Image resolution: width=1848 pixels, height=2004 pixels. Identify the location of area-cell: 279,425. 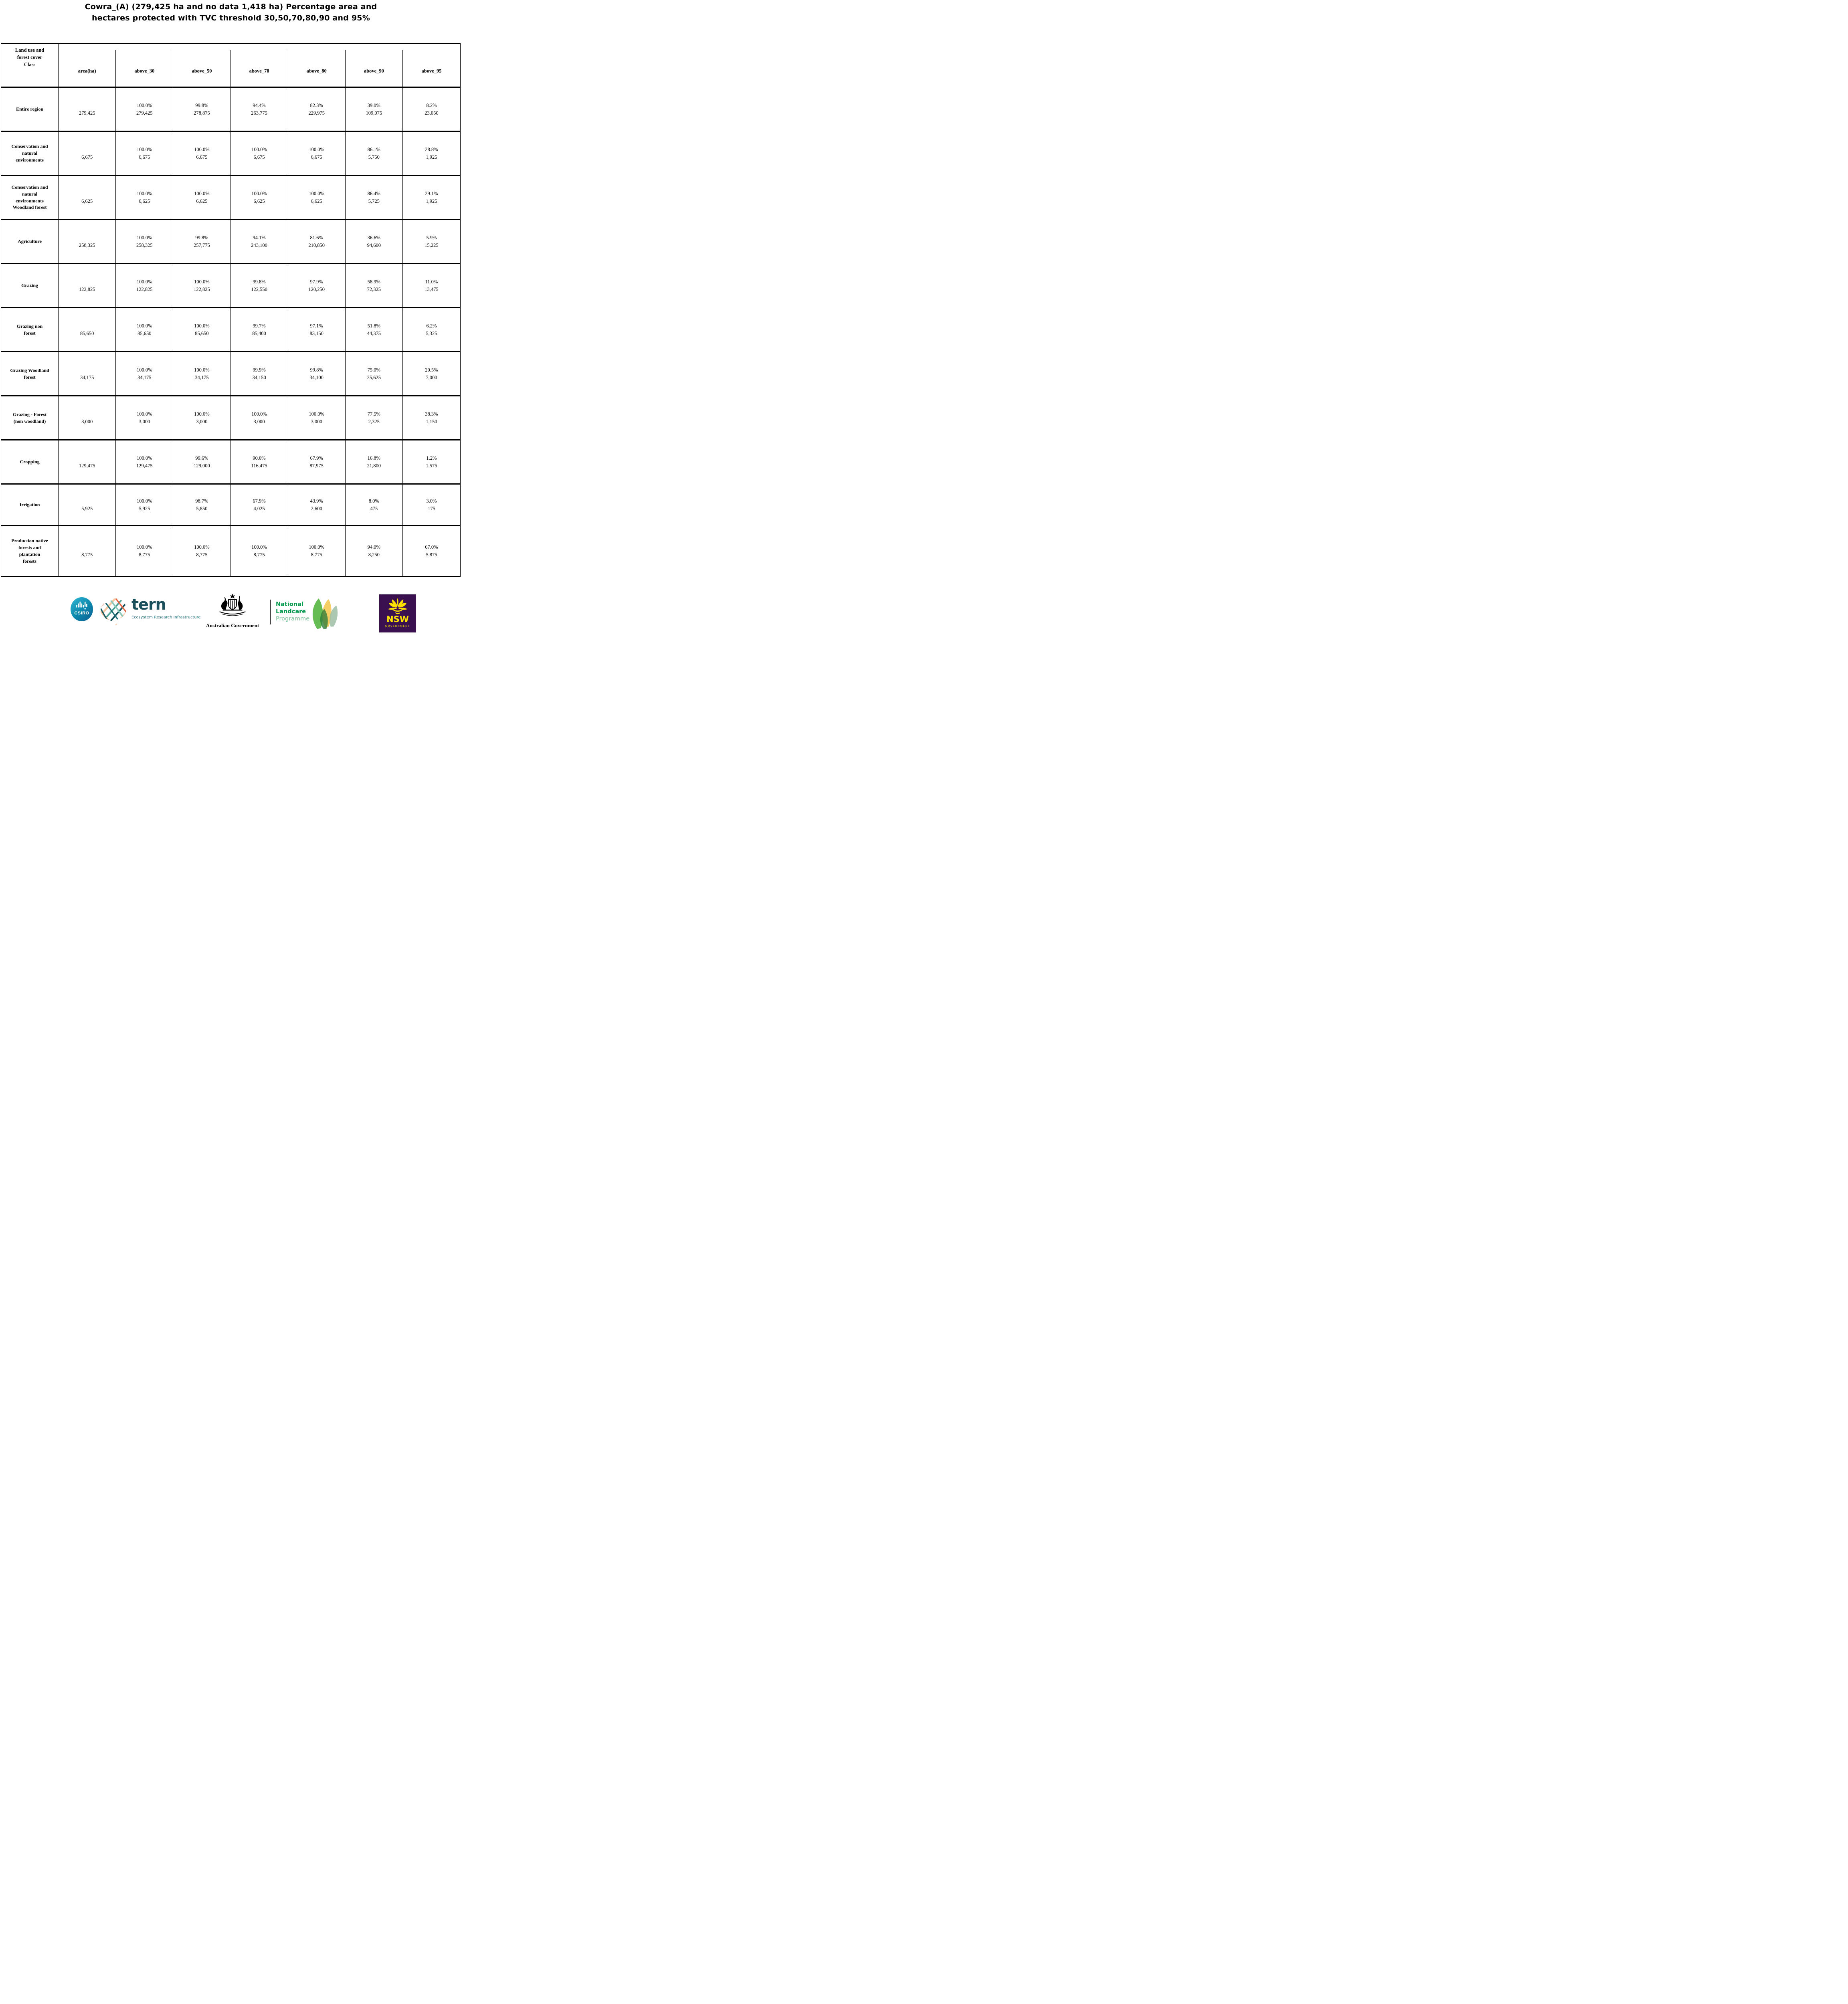
(87, 110).